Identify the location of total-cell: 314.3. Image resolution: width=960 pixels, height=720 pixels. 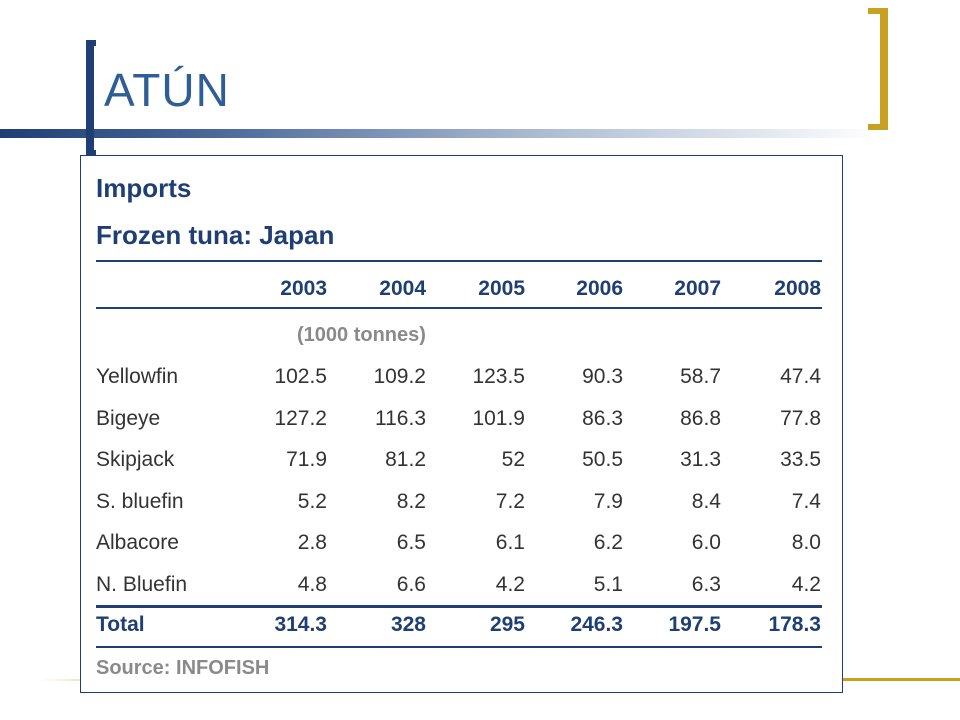
(300, 624).